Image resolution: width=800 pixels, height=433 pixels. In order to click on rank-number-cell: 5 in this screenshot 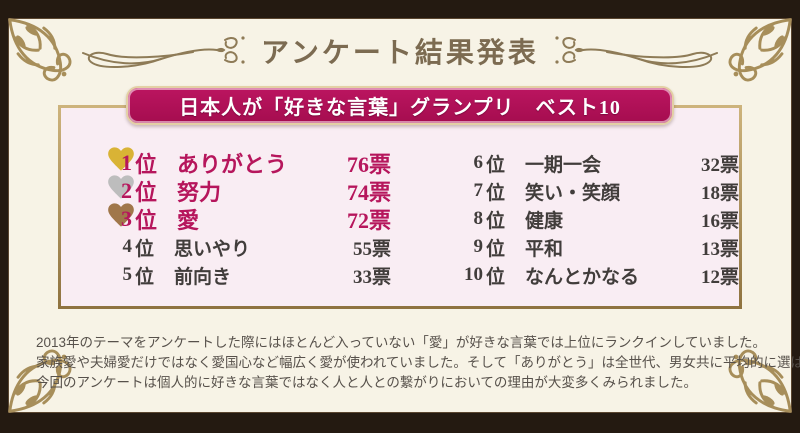, I will do `click(110, 275)`.